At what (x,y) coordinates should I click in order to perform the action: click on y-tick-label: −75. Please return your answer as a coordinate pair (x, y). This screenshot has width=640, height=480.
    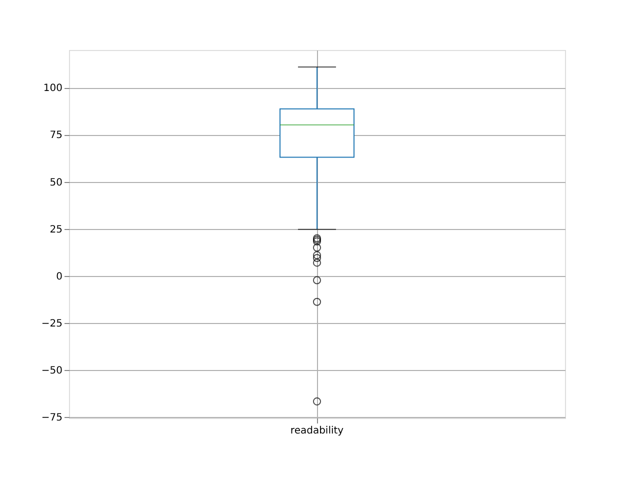
    Looking at the image, I should click on (51, 418).